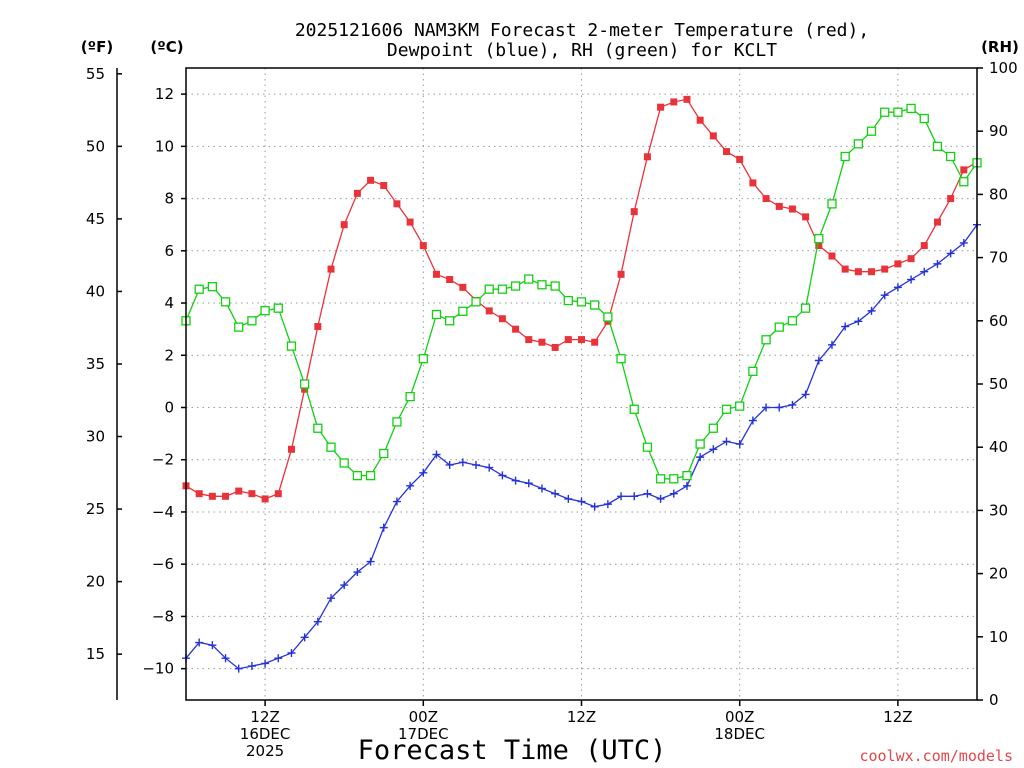 Image resolution: width=1024 pixels, height=768 pixels. What do you see at coordinates (164, 94) in the screenshot?
I see `celsius-tick-label: 12` at bounding box center [164, 94].